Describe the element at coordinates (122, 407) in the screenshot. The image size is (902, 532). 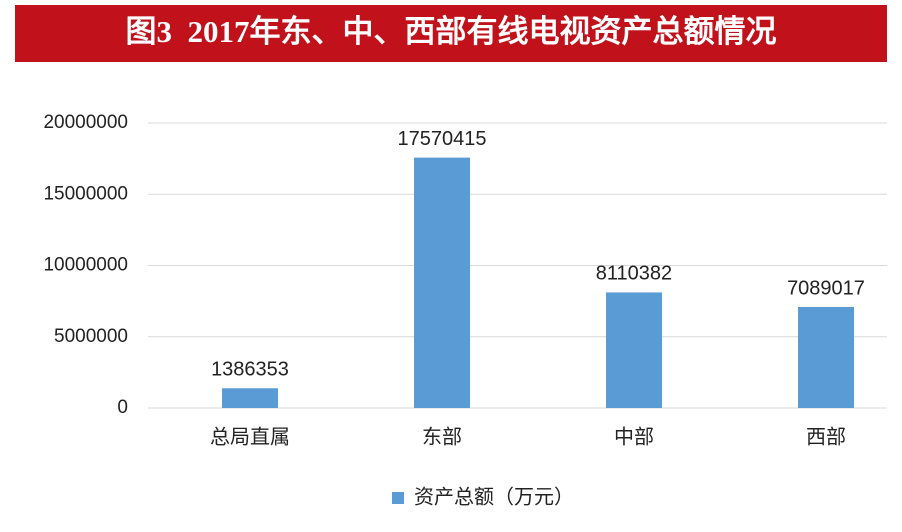
I see `y-tick-label: 0` at that location.